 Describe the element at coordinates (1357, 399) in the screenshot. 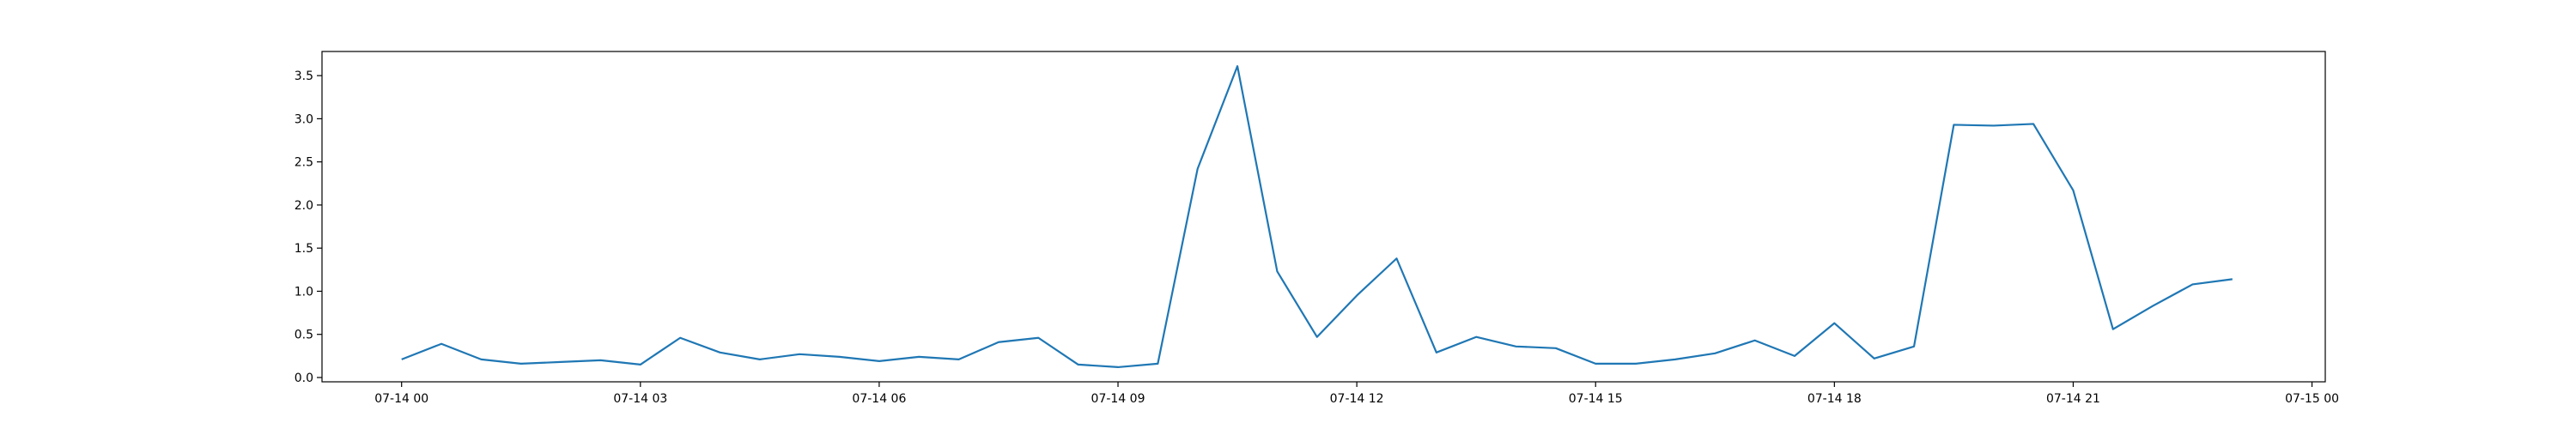

I see `x-tick-label: 07-14 12` at that location.